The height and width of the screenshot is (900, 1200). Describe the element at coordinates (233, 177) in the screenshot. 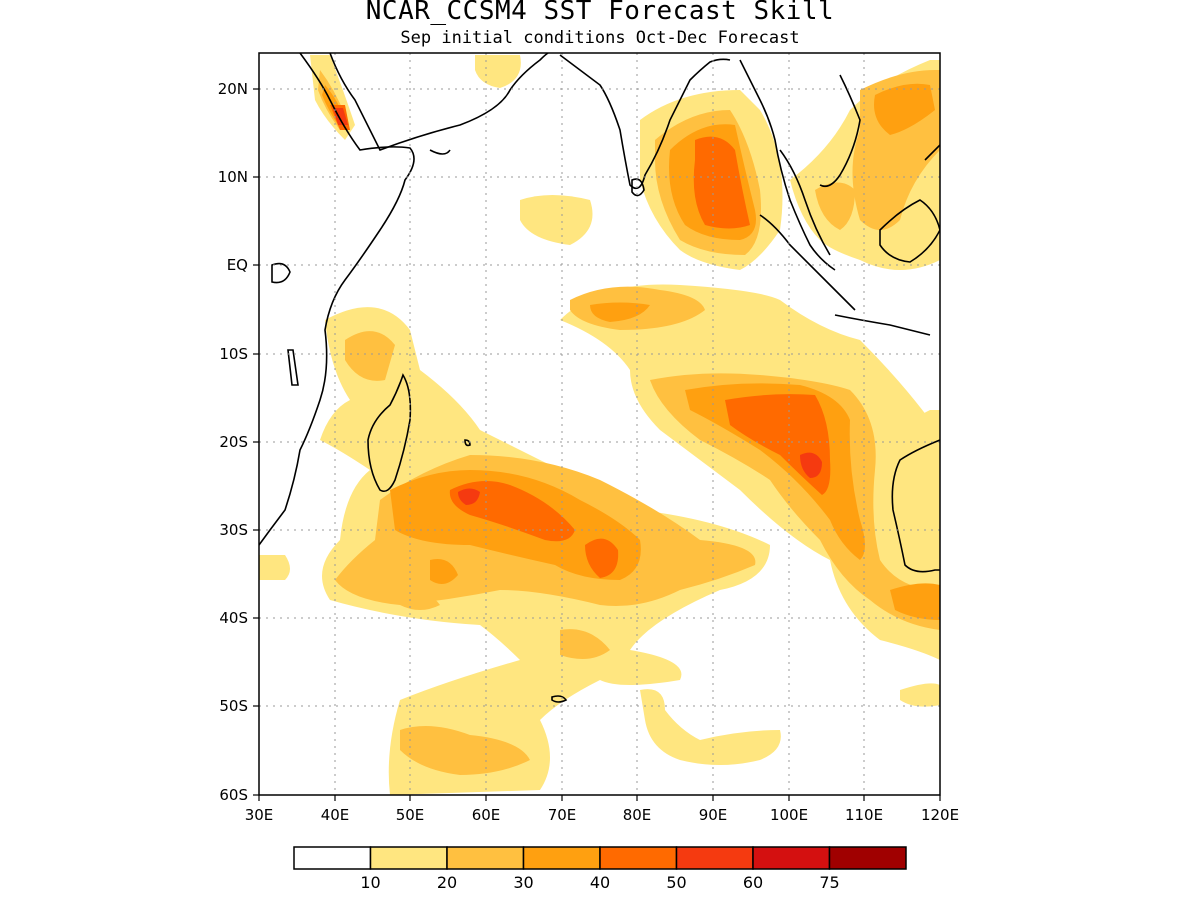

I see `lat-tick-label: 10N` at that location.